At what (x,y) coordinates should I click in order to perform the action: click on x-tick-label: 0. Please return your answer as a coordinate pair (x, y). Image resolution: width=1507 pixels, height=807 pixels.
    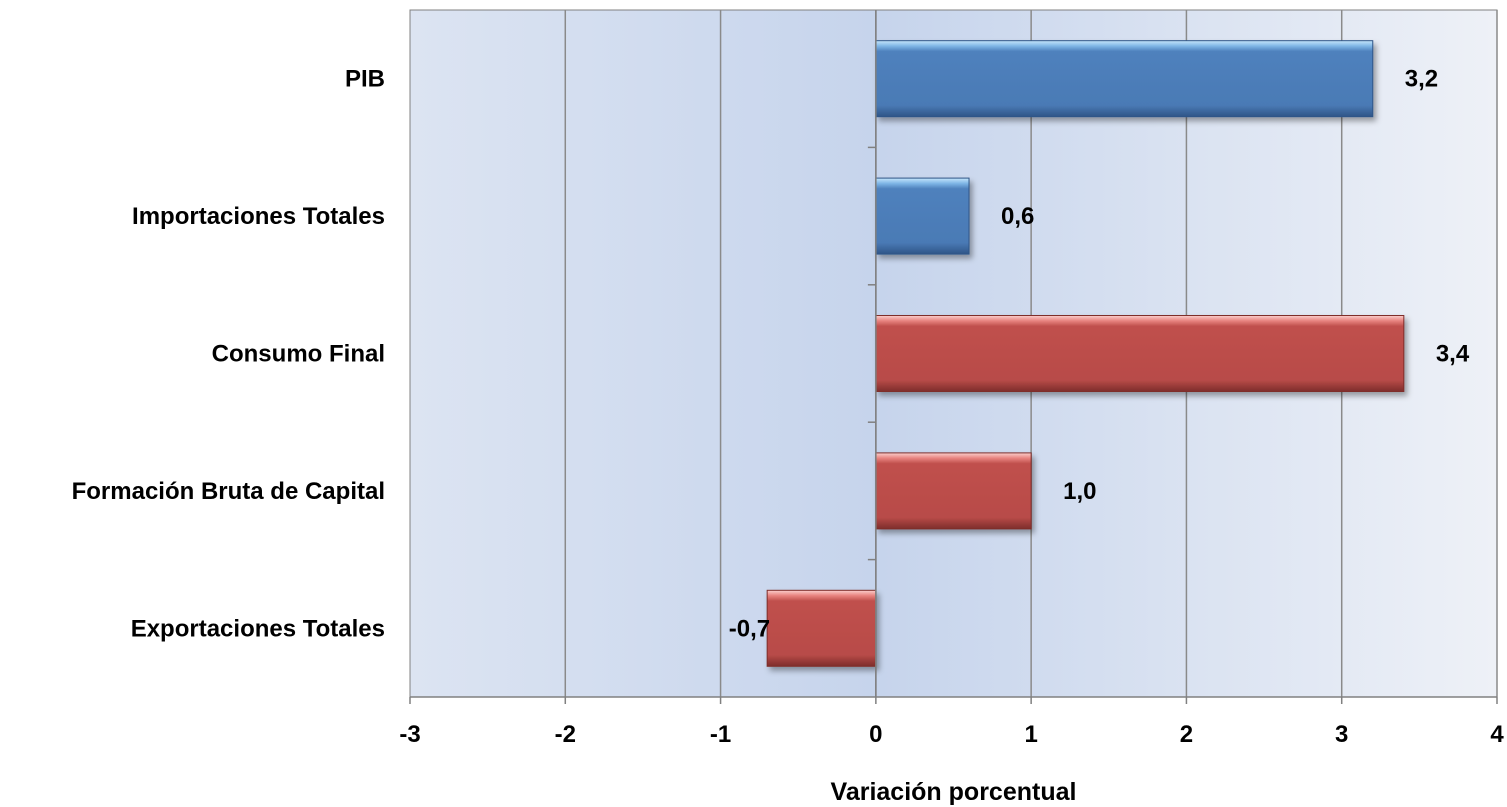
    Looking at the image, I should click on (875, 734).